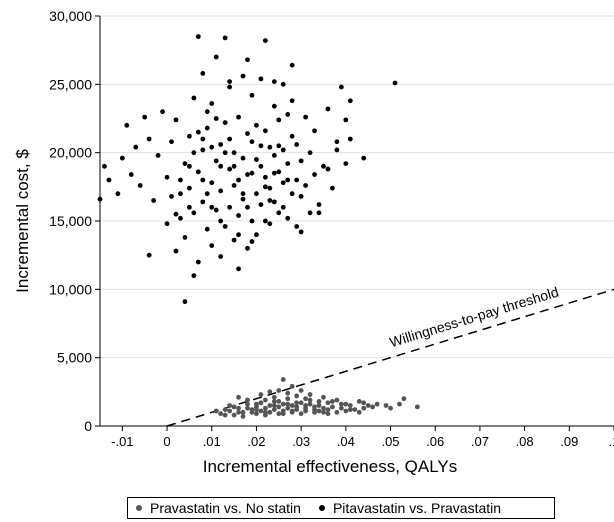 This screenshot has height=522, width=614. What do you see at coordinates (70, 289) in the screenshot?
I see `y-tick-label: 10,000` at bounding box center [70, 289].